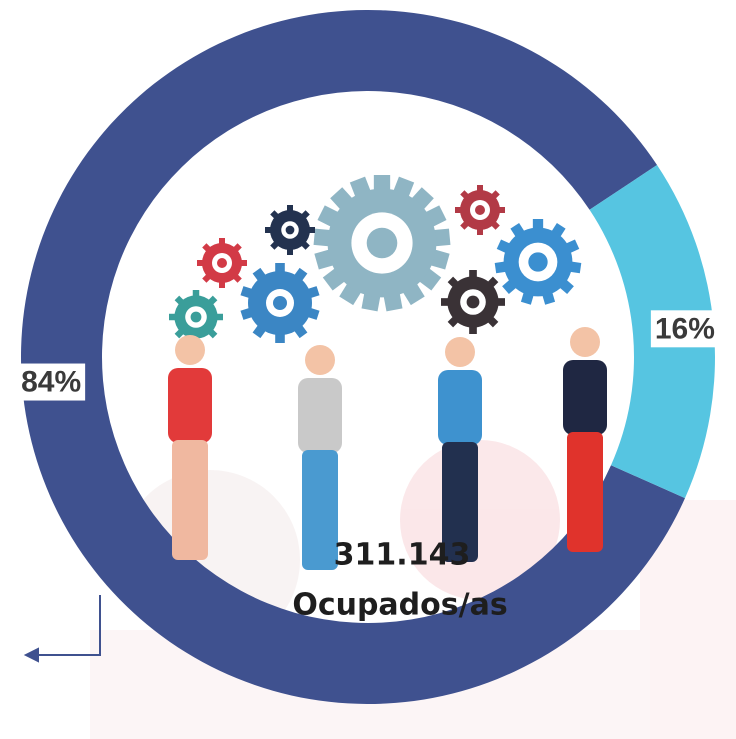  I want to click on value-label: 84%, so click(51, 382).